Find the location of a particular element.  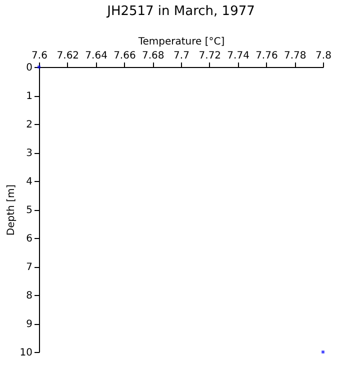

y-tick-label: 1 is located at coordinates (29, 96).